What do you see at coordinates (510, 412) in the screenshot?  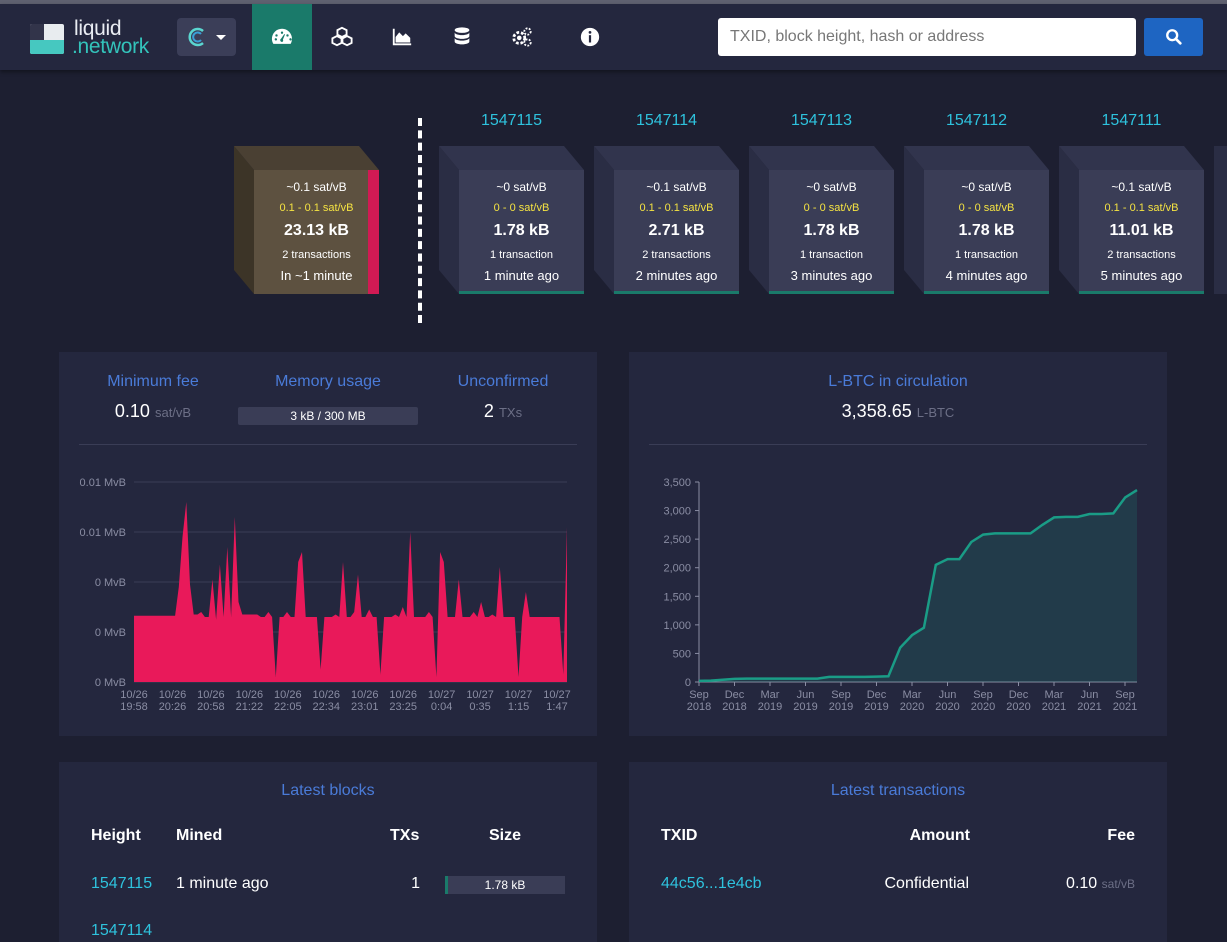 I see `unconfirmed-unit: TXs` at bounding box center [510, 412].